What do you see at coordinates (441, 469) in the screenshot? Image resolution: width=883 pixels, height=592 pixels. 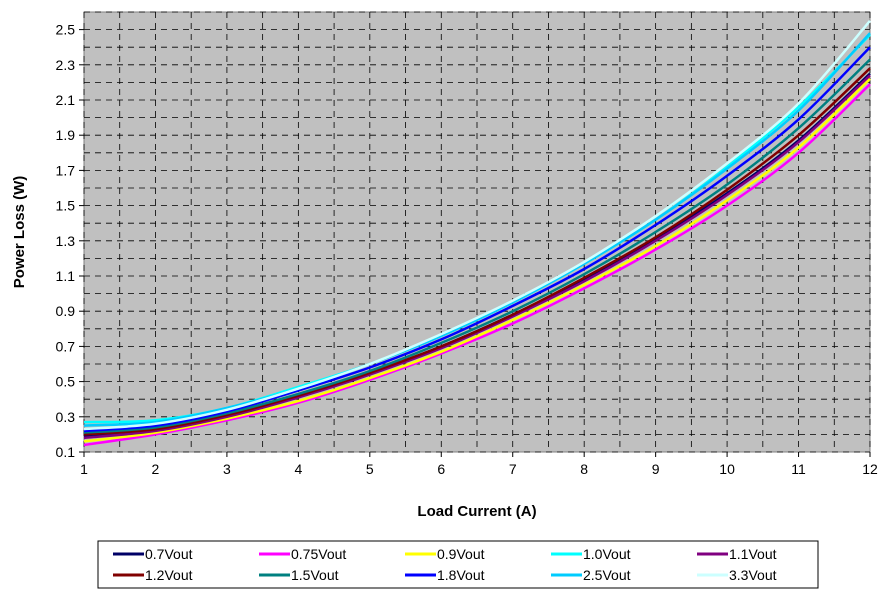 I see `x-tick-label: 6` at bounding box center [441, 469].